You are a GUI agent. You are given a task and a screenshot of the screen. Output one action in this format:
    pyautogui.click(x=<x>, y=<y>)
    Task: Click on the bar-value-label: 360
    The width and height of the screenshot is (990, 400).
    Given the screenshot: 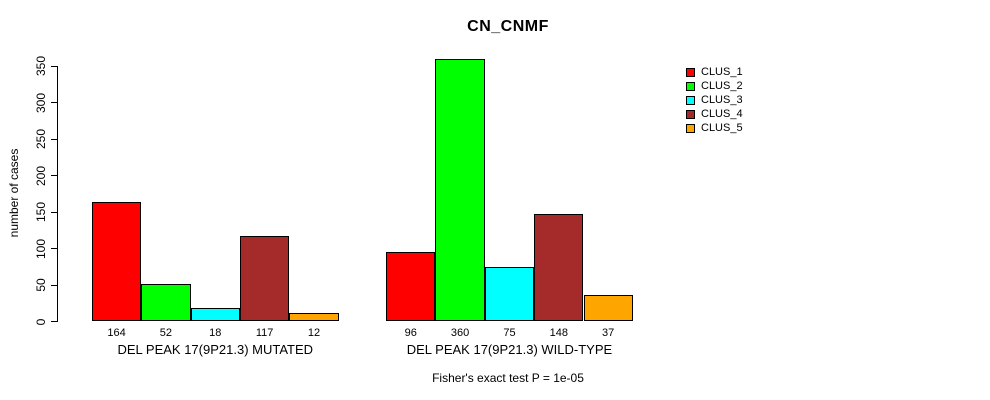 What is the action you would take?
    pyautogui.click(x=460, y=333)
    